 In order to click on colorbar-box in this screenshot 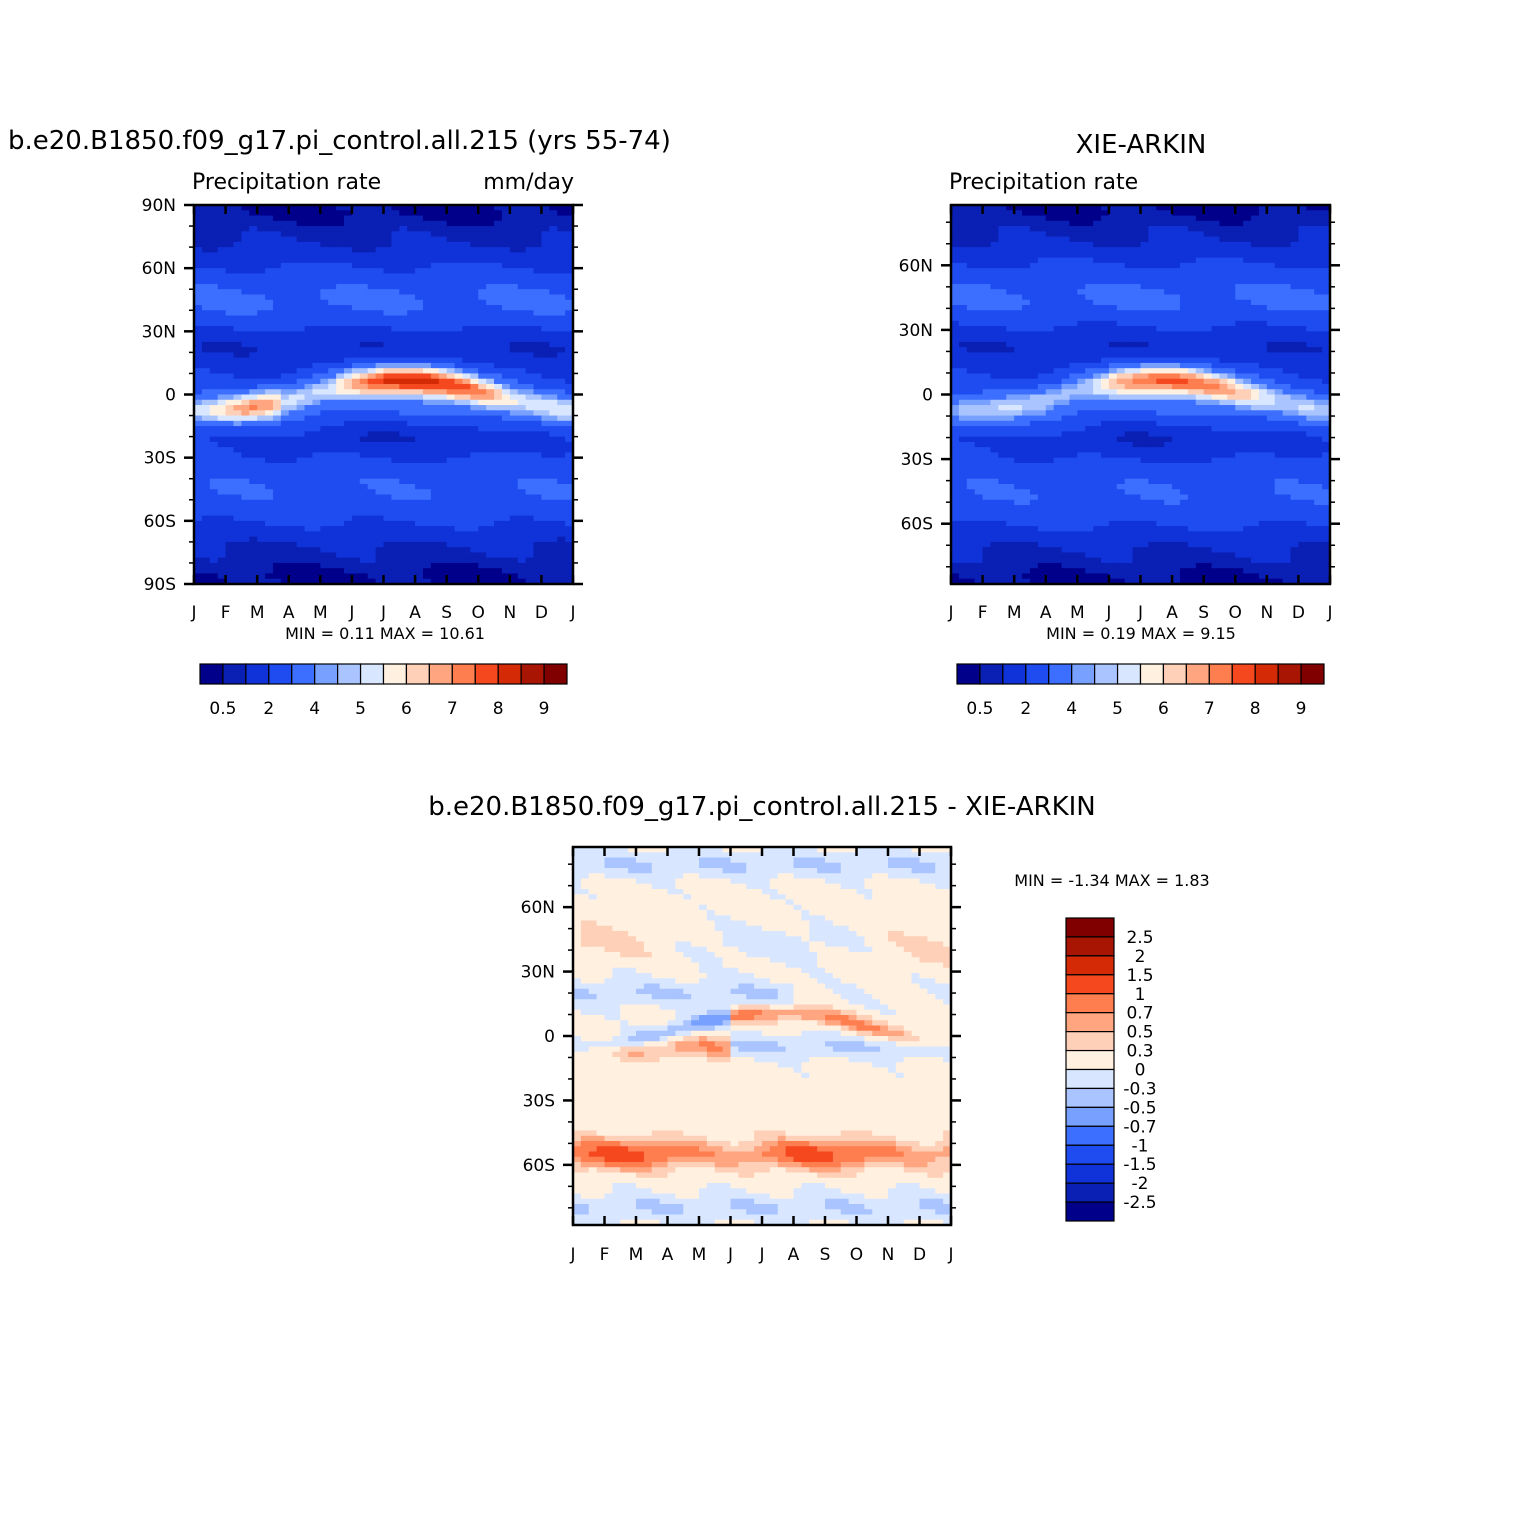, I will do `click(555, 674)`.